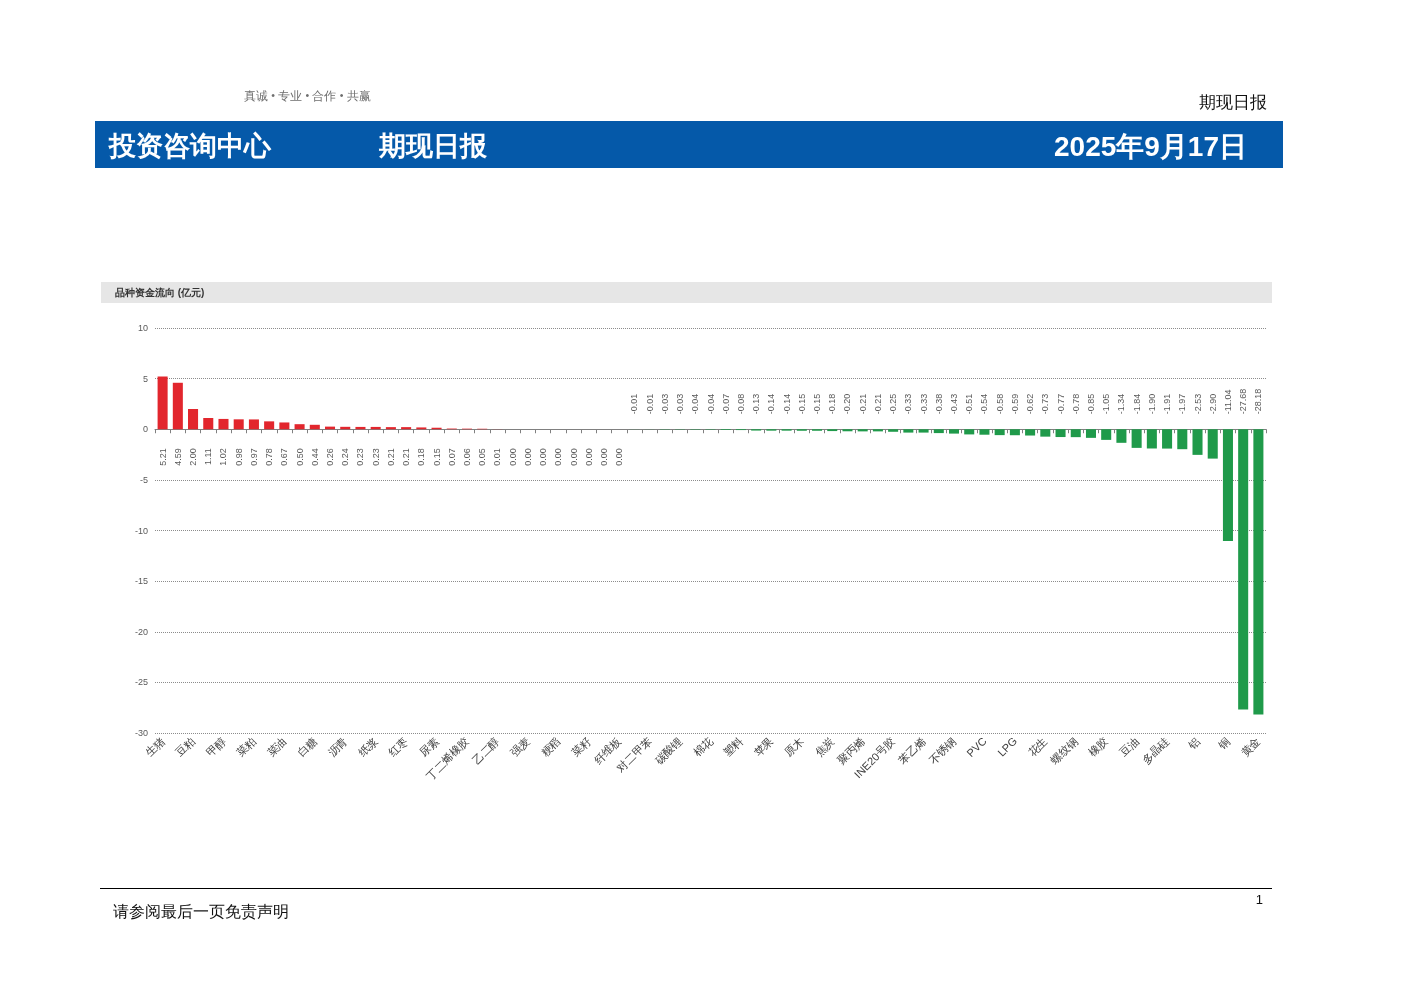  I want to click on data-label: 0.01, so click(497, 457).